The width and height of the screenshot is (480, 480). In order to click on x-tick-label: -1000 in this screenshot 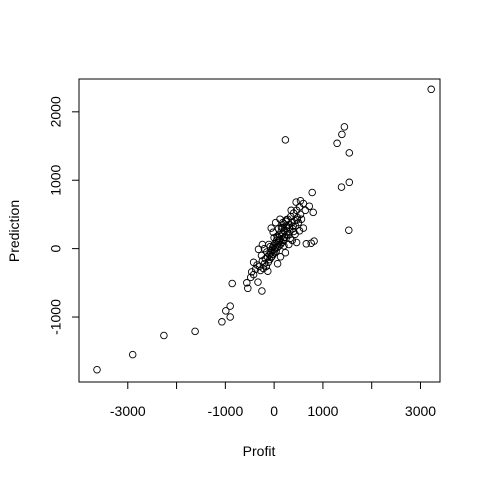, I will do `click(225, 411)`.